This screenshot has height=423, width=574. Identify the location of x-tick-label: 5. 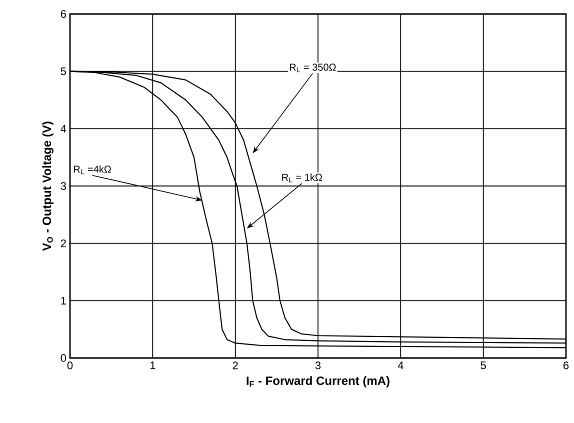
(483, 366).